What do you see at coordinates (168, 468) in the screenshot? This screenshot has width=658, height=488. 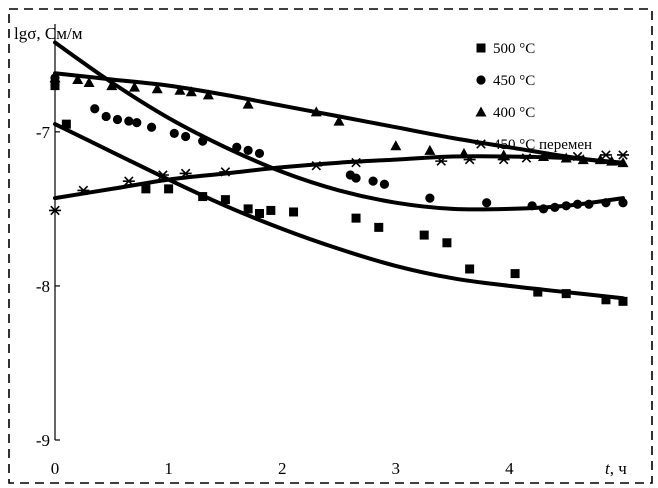 I see `x-tick-label-1: 1` at bounding box center [168, 468].